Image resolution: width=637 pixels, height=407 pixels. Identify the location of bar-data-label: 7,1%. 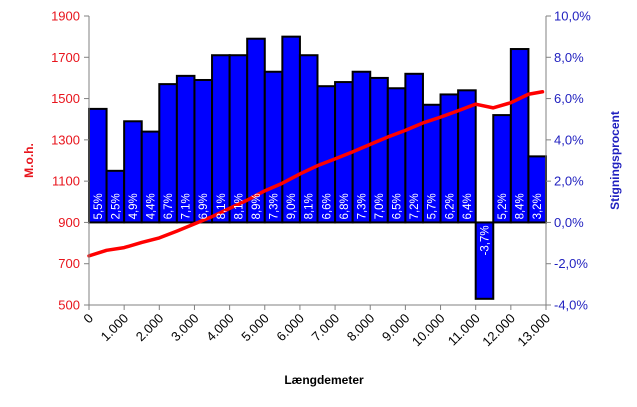
(187, 206).